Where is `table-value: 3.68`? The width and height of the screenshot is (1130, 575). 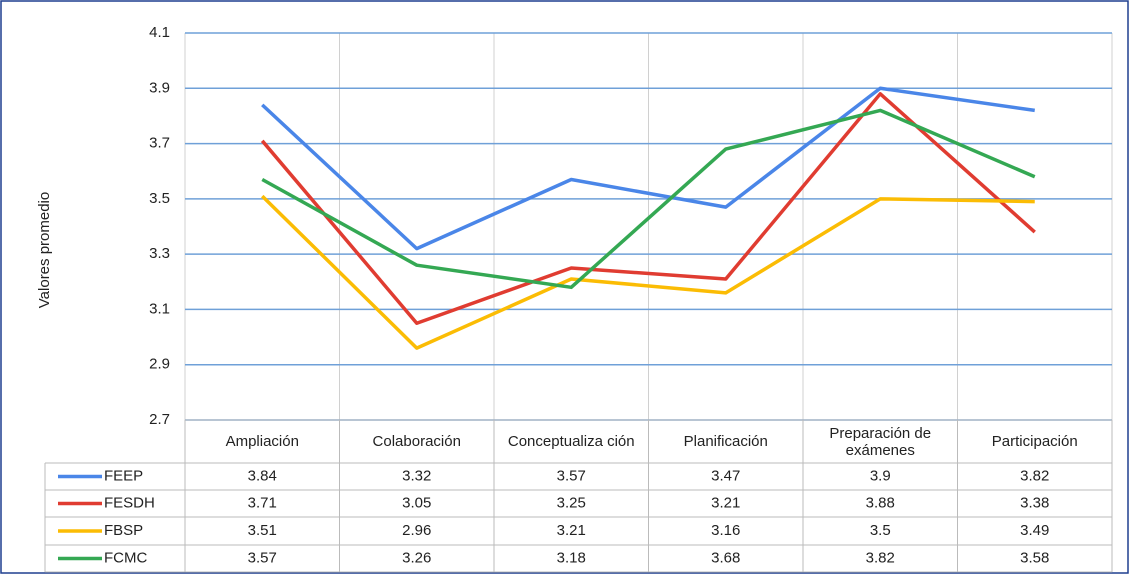 table-value: 3.68 is located at coordinates (725, 557).